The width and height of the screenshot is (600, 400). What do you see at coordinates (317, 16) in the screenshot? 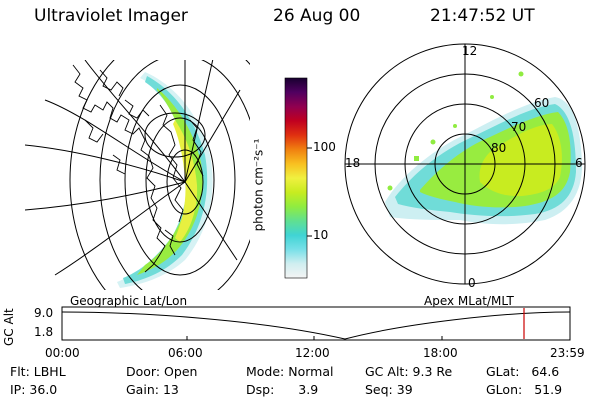
I see `image-date: 26 Aug 00` at bounding box center [317, 16].